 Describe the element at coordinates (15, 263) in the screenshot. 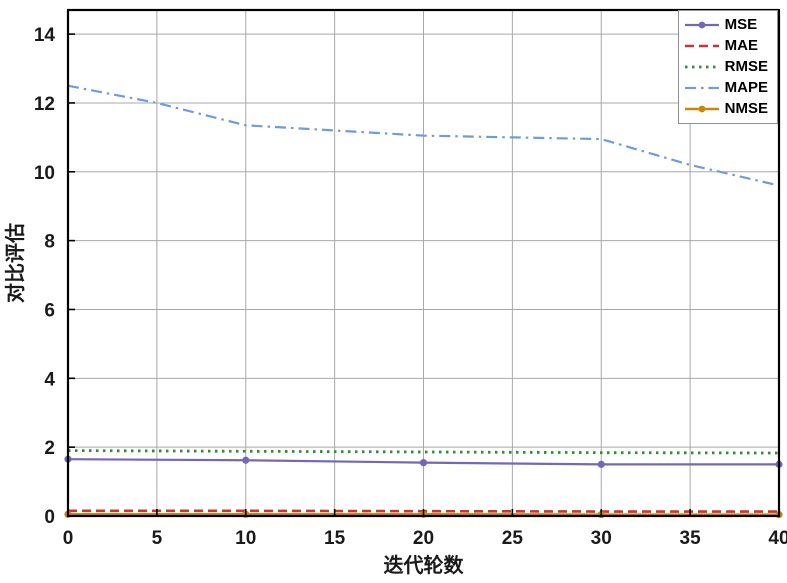

I see `y-axis-label: 对比评估` at that location.